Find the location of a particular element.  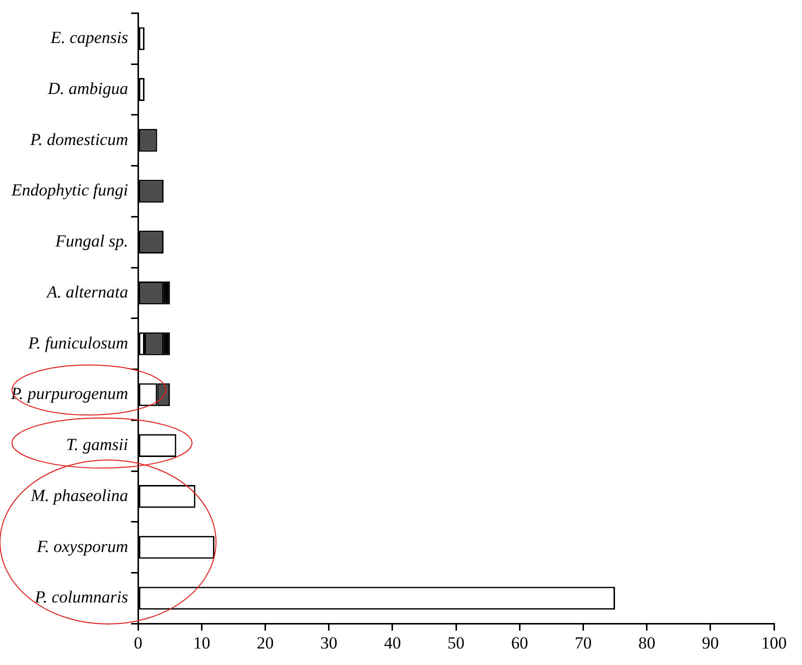

x-tick-label: 0 is located at coordinates (138, 642).